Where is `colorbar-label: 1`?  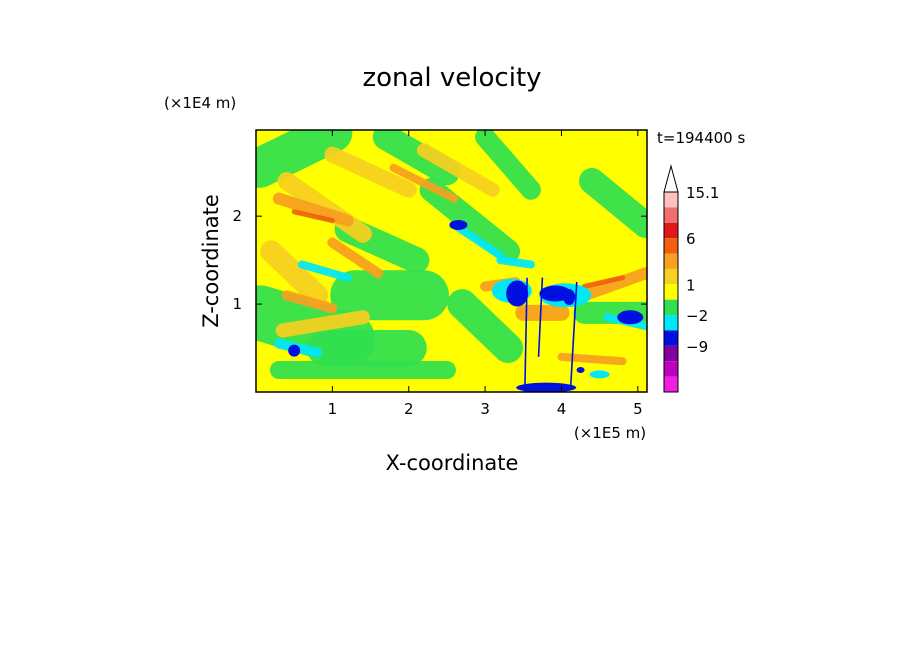 colorbar-label: 1 is located at coordinates (691, 285).